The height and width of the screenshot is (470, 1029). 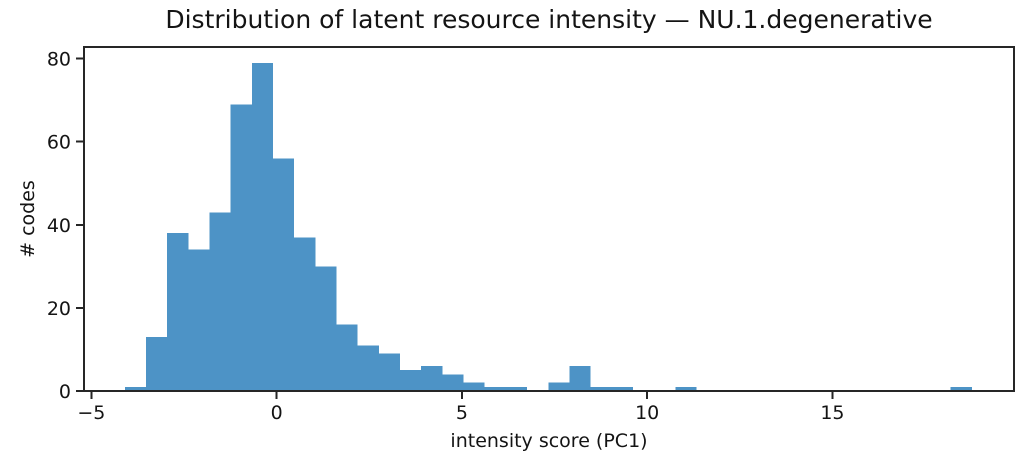 What do you see at coordinates (59, 309) in the screenshot?
I see `y-tick-label: 20` at bounding box center [59, 309].